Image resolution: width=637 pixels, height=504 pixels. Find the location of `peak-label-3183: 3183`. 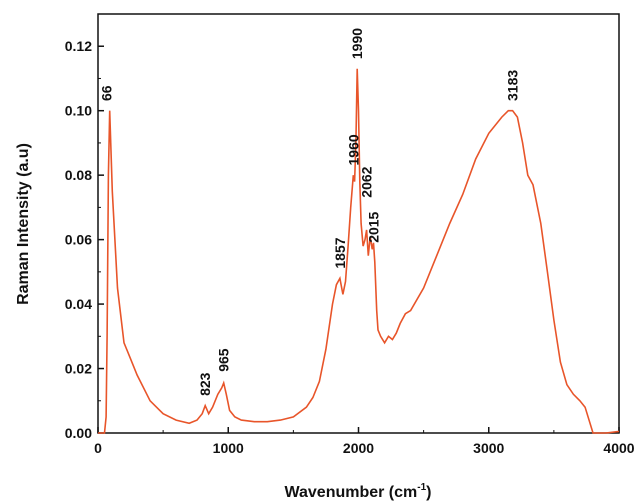

peak-label-3183: 3183 is located at coordinates (513, 85).